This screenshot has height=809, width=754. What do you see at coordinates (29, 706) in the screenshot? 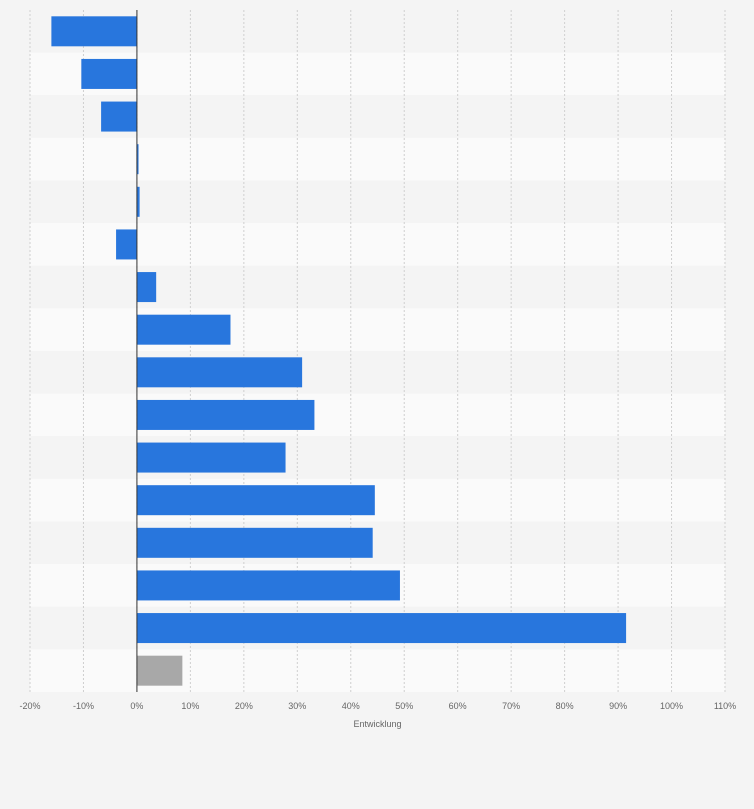
I see `x-tick-label: -20%` at bounding box center [29, 706].